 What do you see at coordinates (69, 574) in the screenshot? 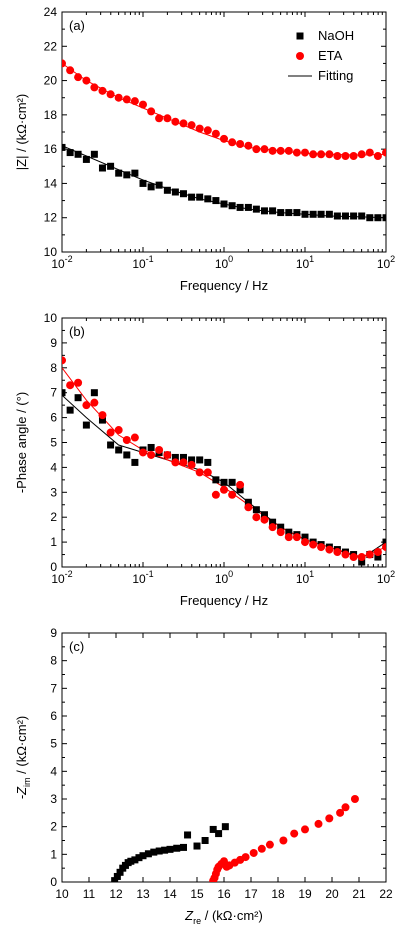
I see `x-tick-label-exponent: -2` at bounding box center [69, 574].